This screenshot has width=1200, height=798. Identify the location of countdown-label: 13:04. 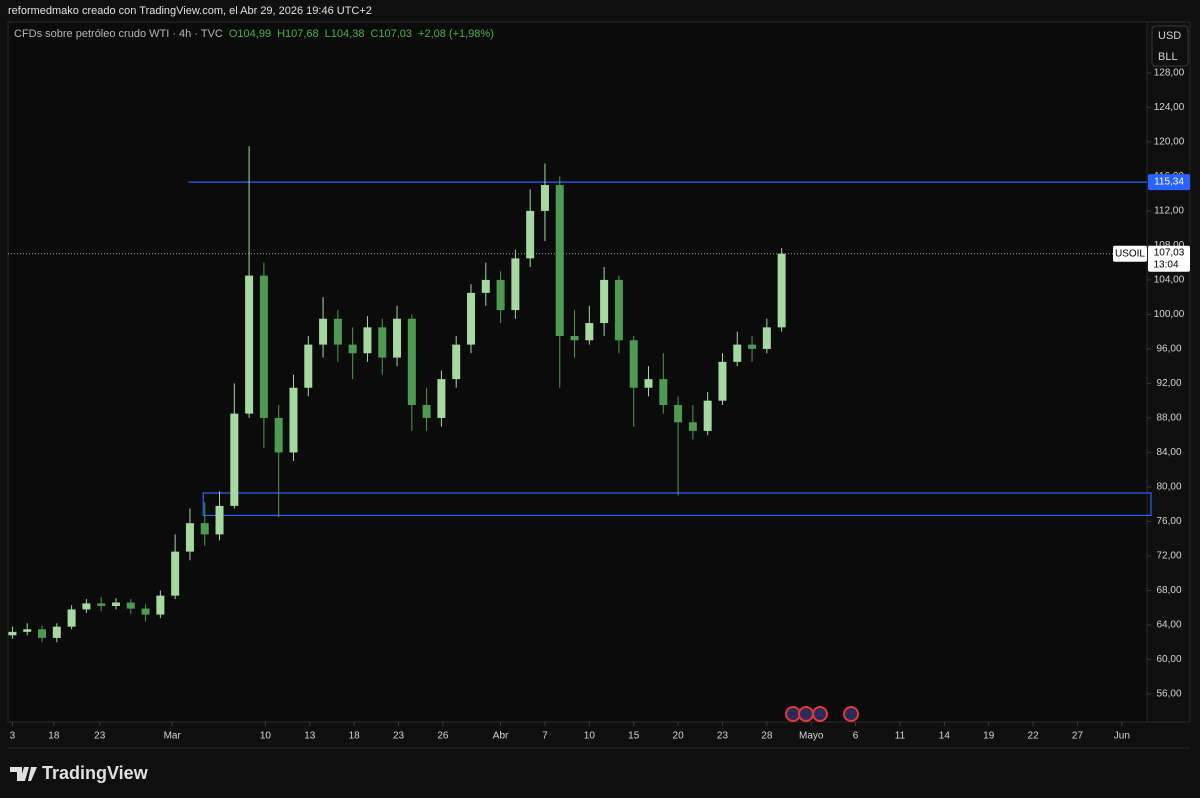
(1165, 264).